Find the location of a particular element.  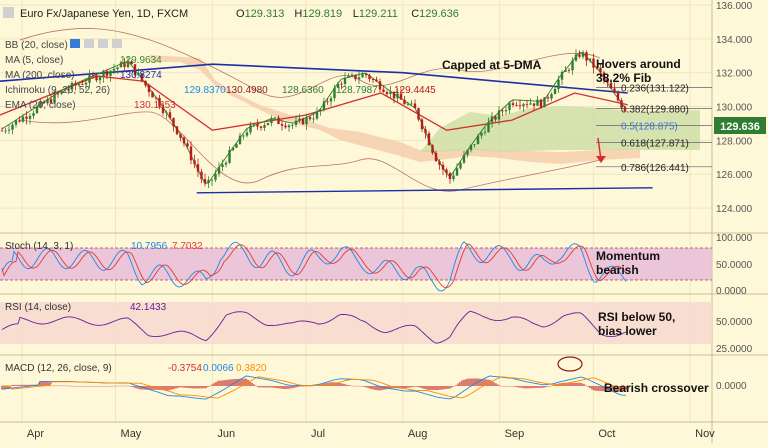

support-trendline is located at coordinates (424, 190).